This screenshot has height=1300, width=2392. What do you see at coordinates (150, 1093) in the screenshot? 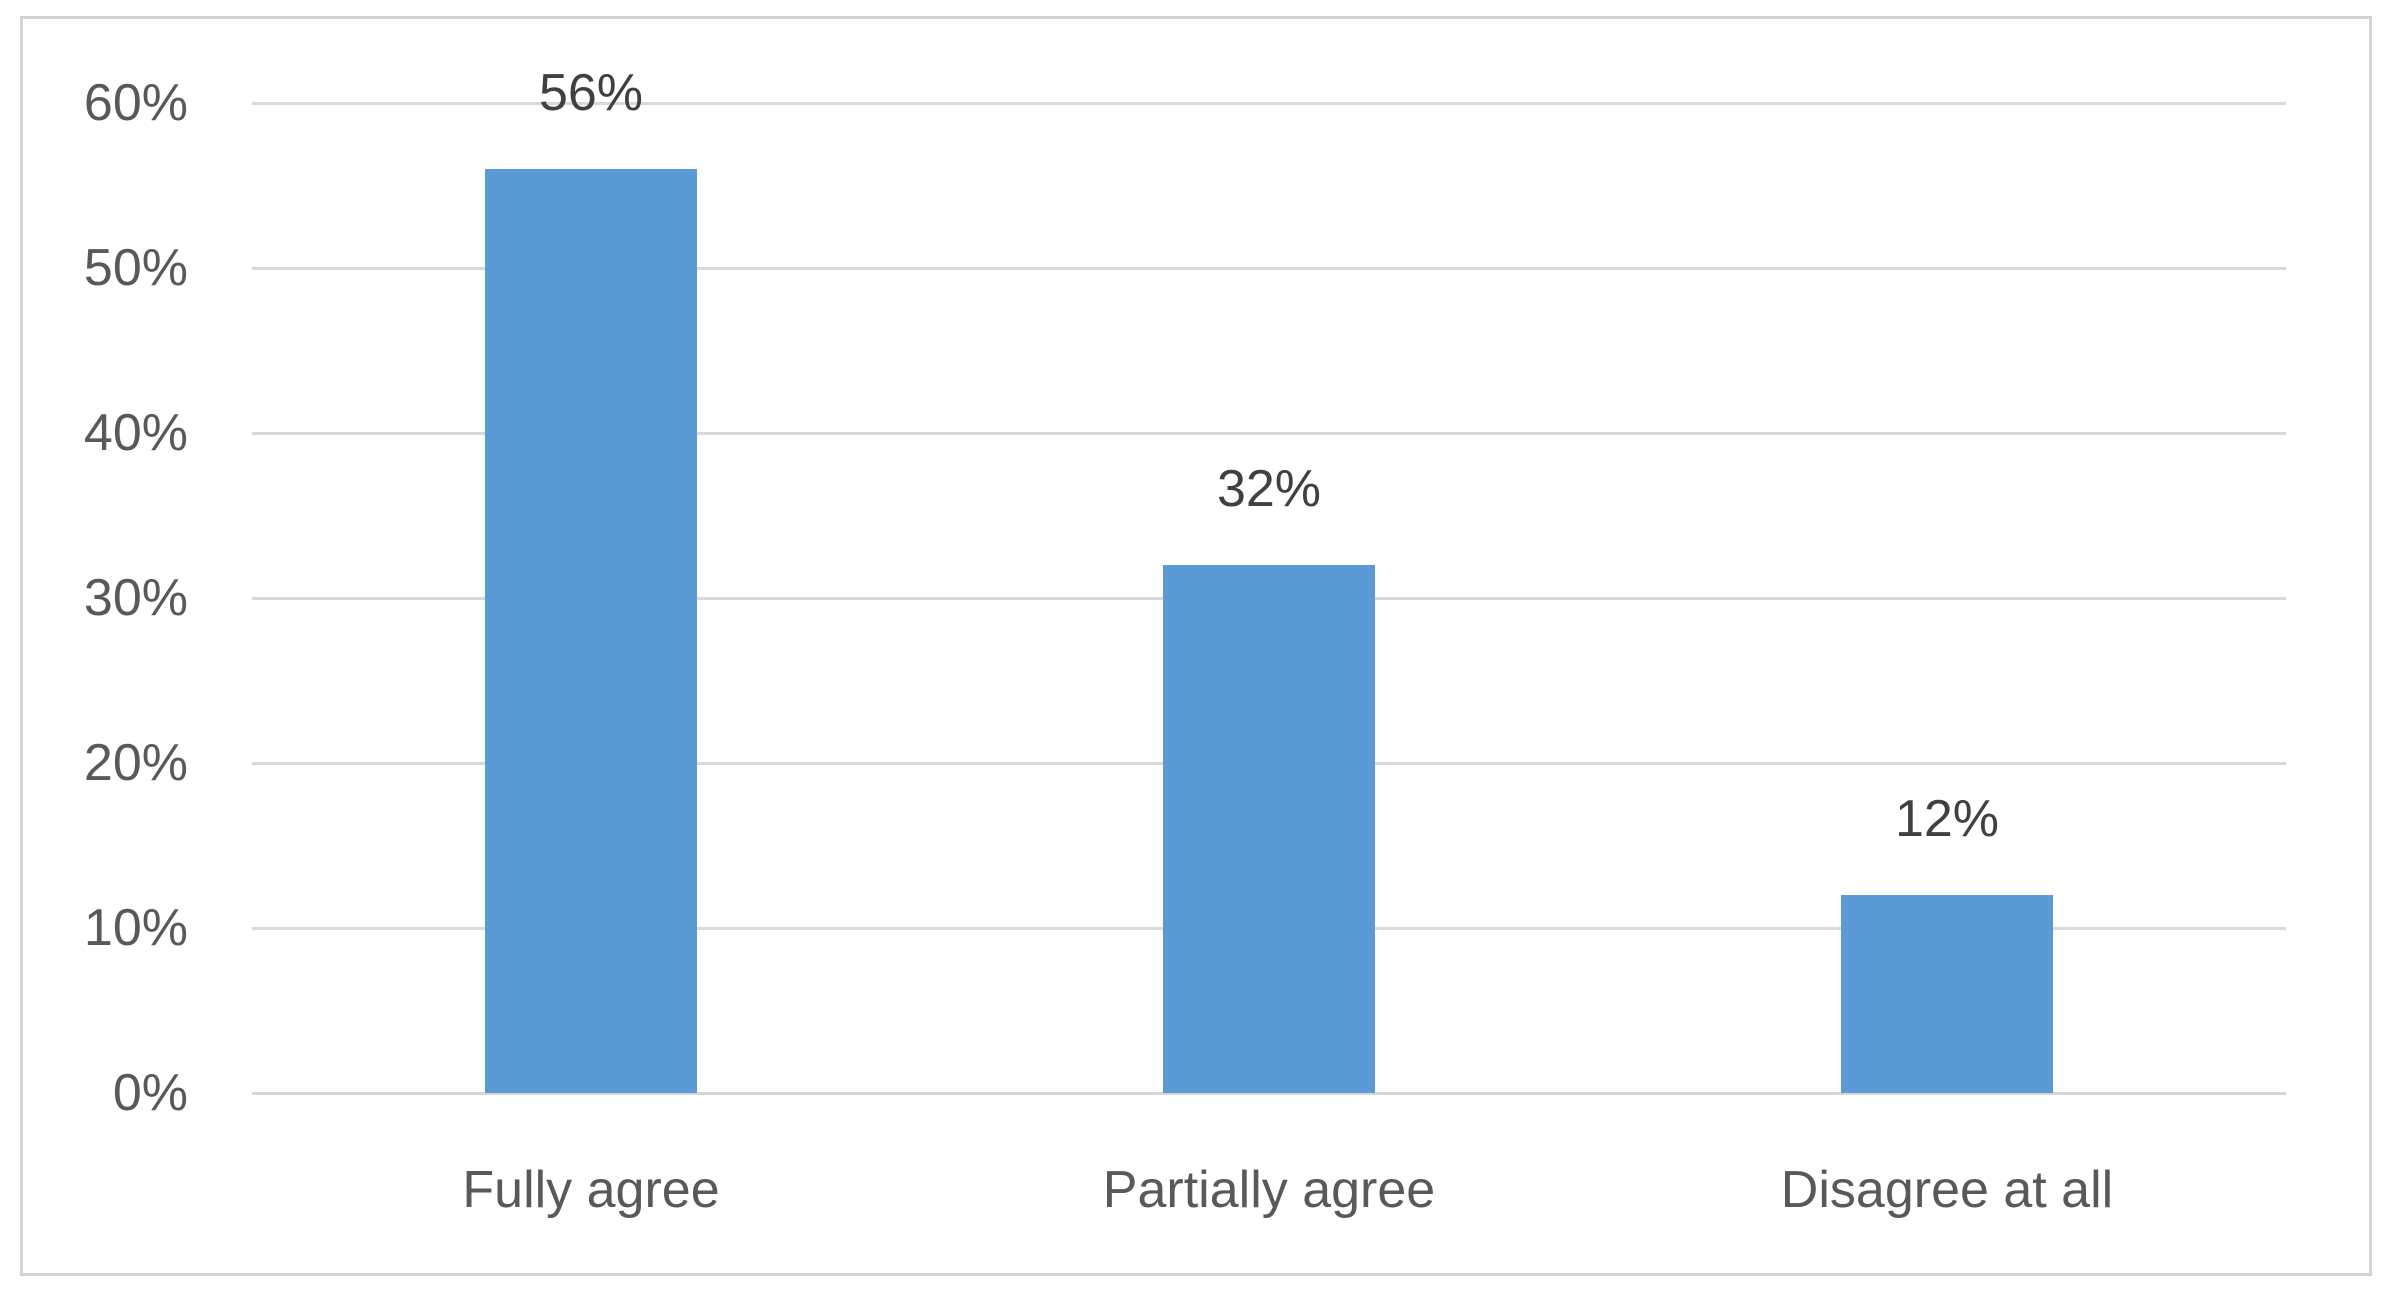
I see `y-tick-label-0: 0%` at bounding box center [150, 1093].